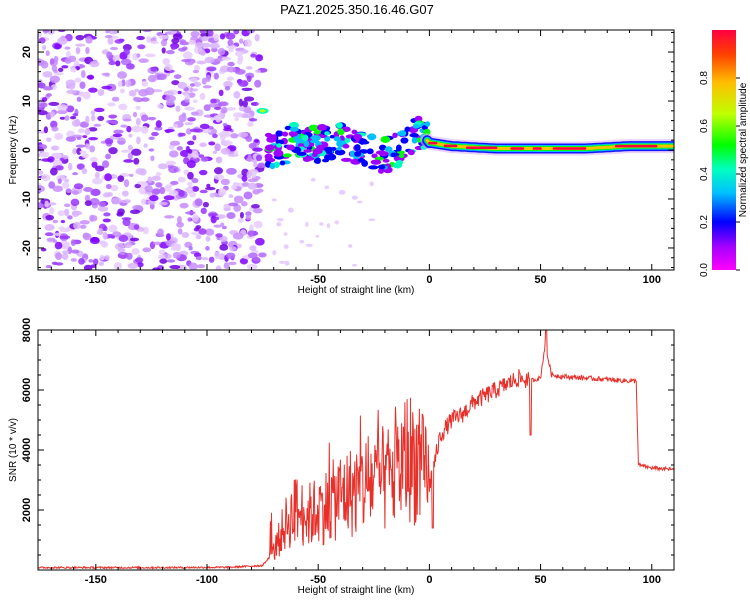 This screenshot has width=750, height=600. What do you see at coordinates (27, 101) in the screenshot?
I see `y-tick-label: 10` at bounding box center [27, 101].